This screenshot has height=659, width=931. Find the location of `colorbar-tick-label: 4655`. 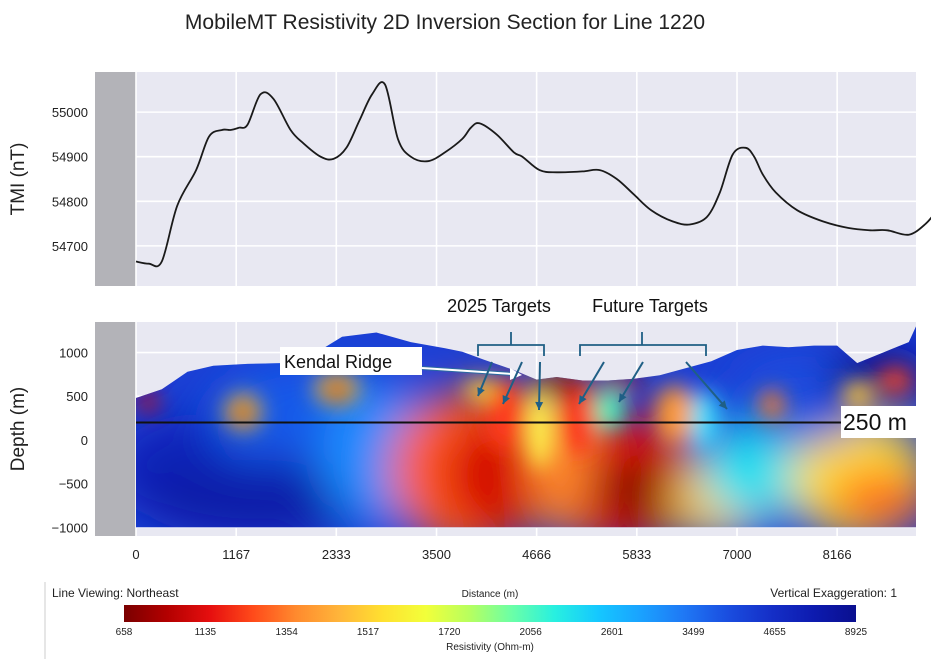

colorbar-tick-label: 4655 is located at coordinates (775, 632).